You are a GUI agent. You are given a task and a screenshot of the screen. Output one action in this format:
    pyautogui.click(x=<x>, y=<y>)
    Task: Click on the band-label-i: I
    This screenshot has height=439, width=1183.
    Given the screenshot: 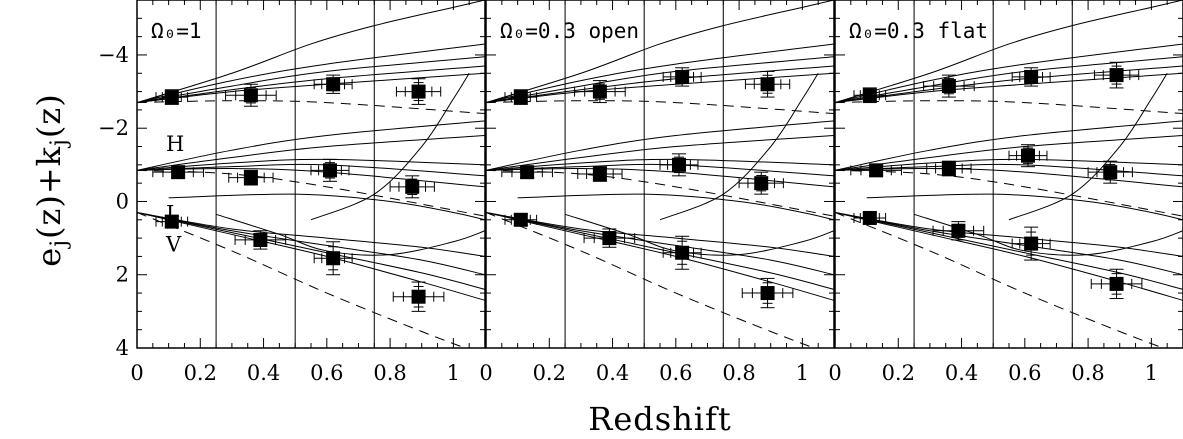 What is the action you would take?
    pyautogui.click(x=170, y=213)
    